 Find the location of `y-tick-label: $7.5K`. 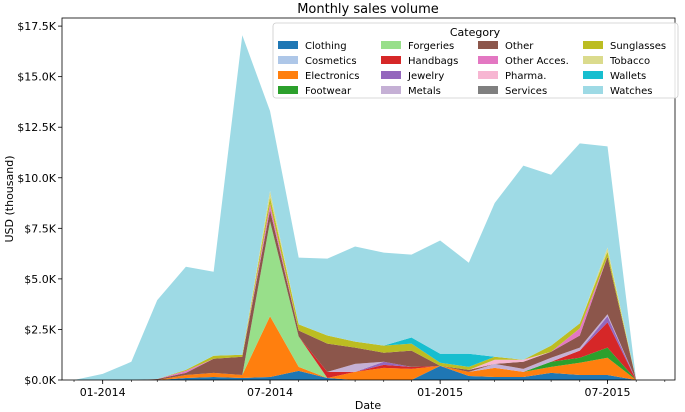

y-tick-label: $7.5K is located at coordinates (40, 228).